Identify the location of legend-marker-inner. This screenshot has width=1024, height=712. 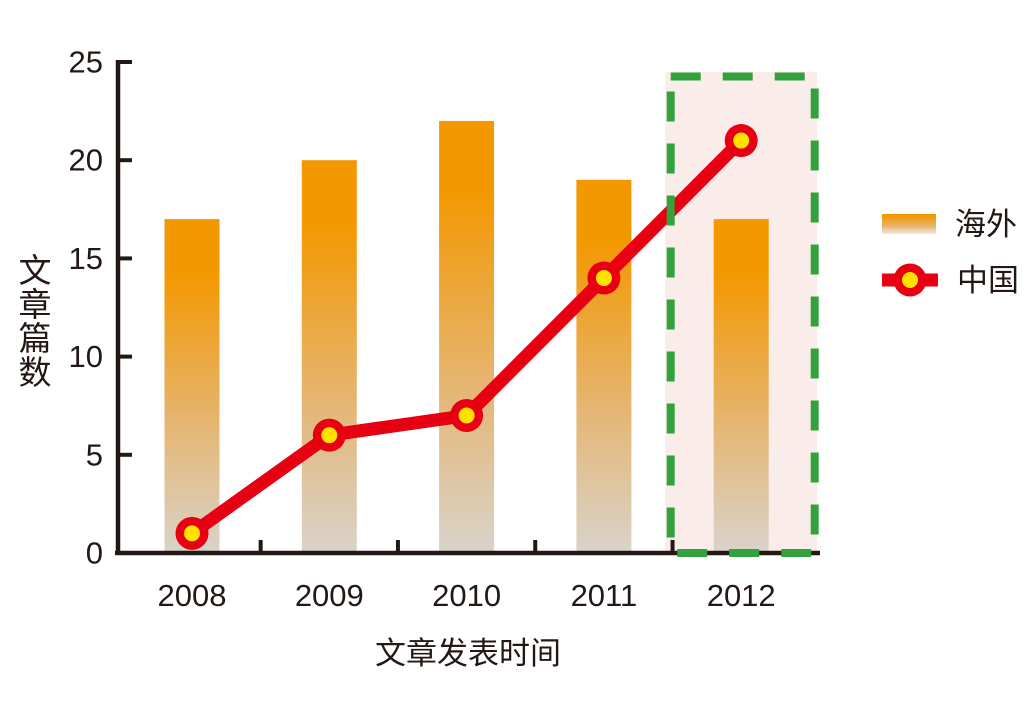
(910, 280).